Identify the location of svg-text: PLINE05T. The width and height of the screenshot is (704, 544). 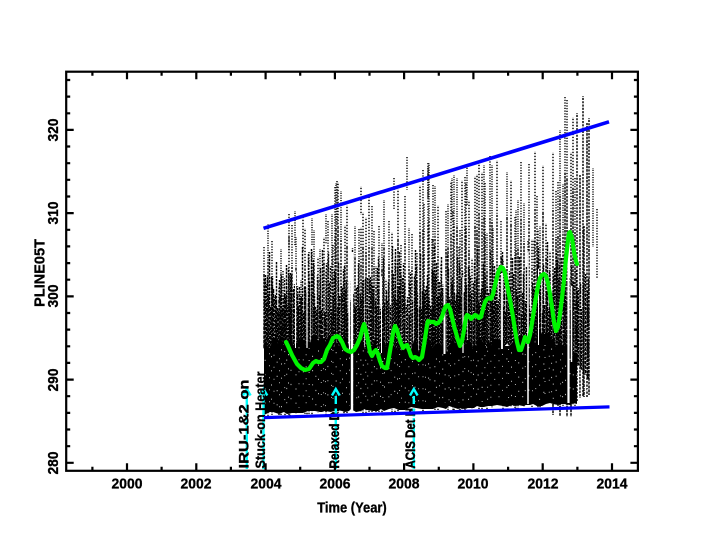
(41, 273).